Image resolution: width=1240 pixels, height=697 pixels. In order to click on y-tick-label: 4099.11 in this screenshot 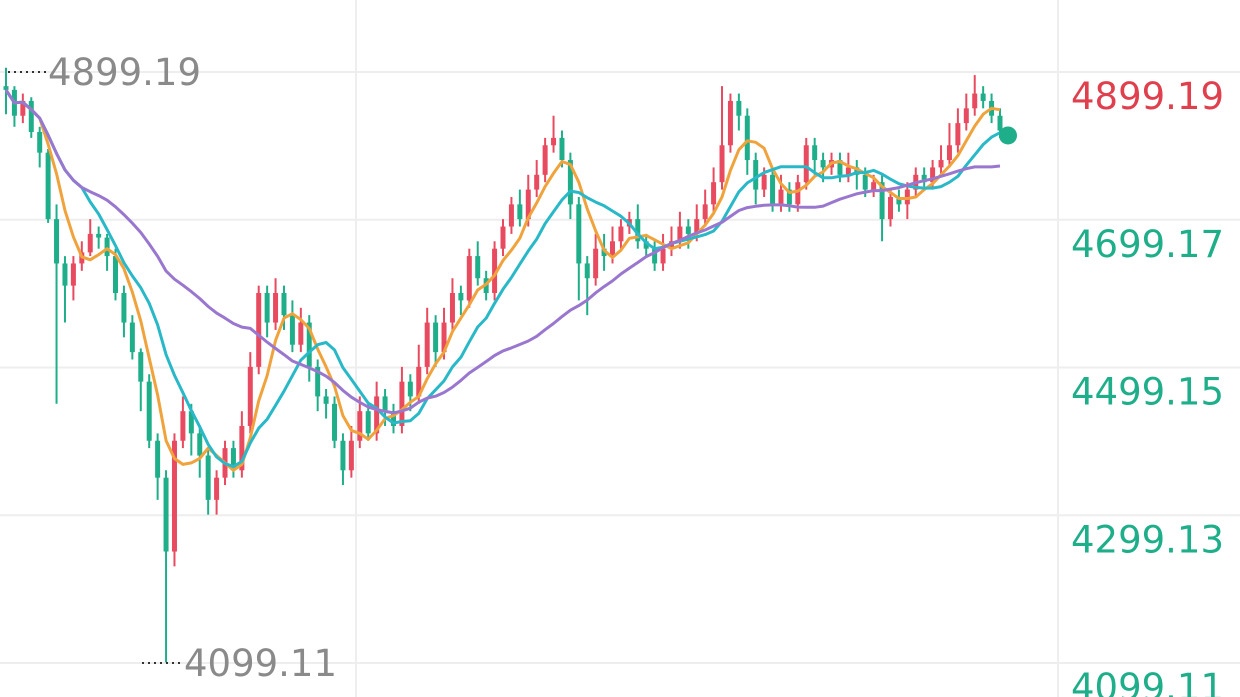, I will do `click(1147, 681)`.